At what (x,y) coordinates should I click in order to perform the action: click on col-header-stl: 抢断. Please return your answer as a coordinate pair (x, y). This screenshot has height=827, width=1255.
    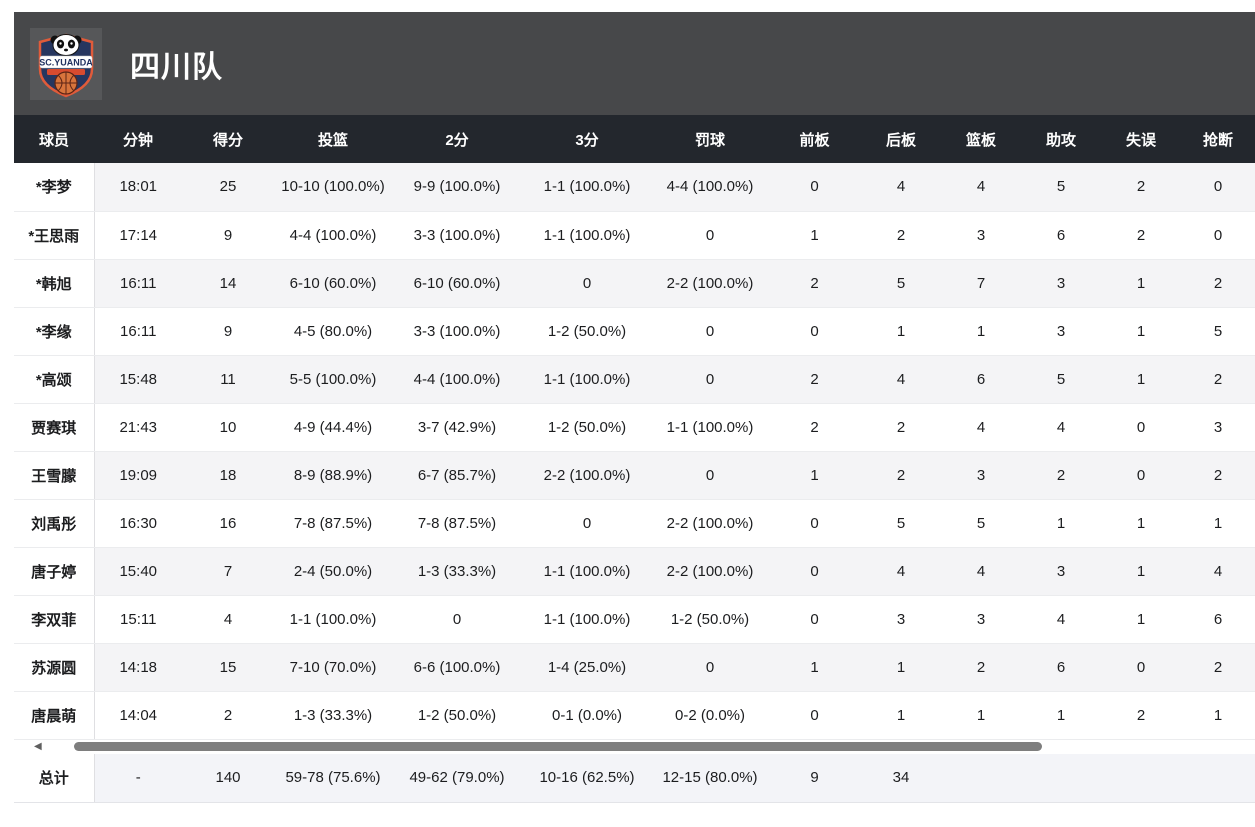
    Looking at the image, I should click on (1218, 139).